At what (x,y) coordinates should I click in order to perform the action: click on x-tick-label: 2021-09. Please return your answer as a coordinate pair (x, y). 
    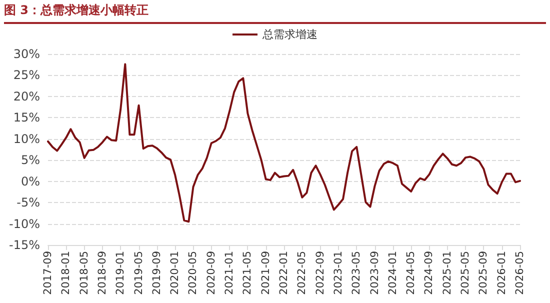
    Looking at the image, I should click on (266, 273).